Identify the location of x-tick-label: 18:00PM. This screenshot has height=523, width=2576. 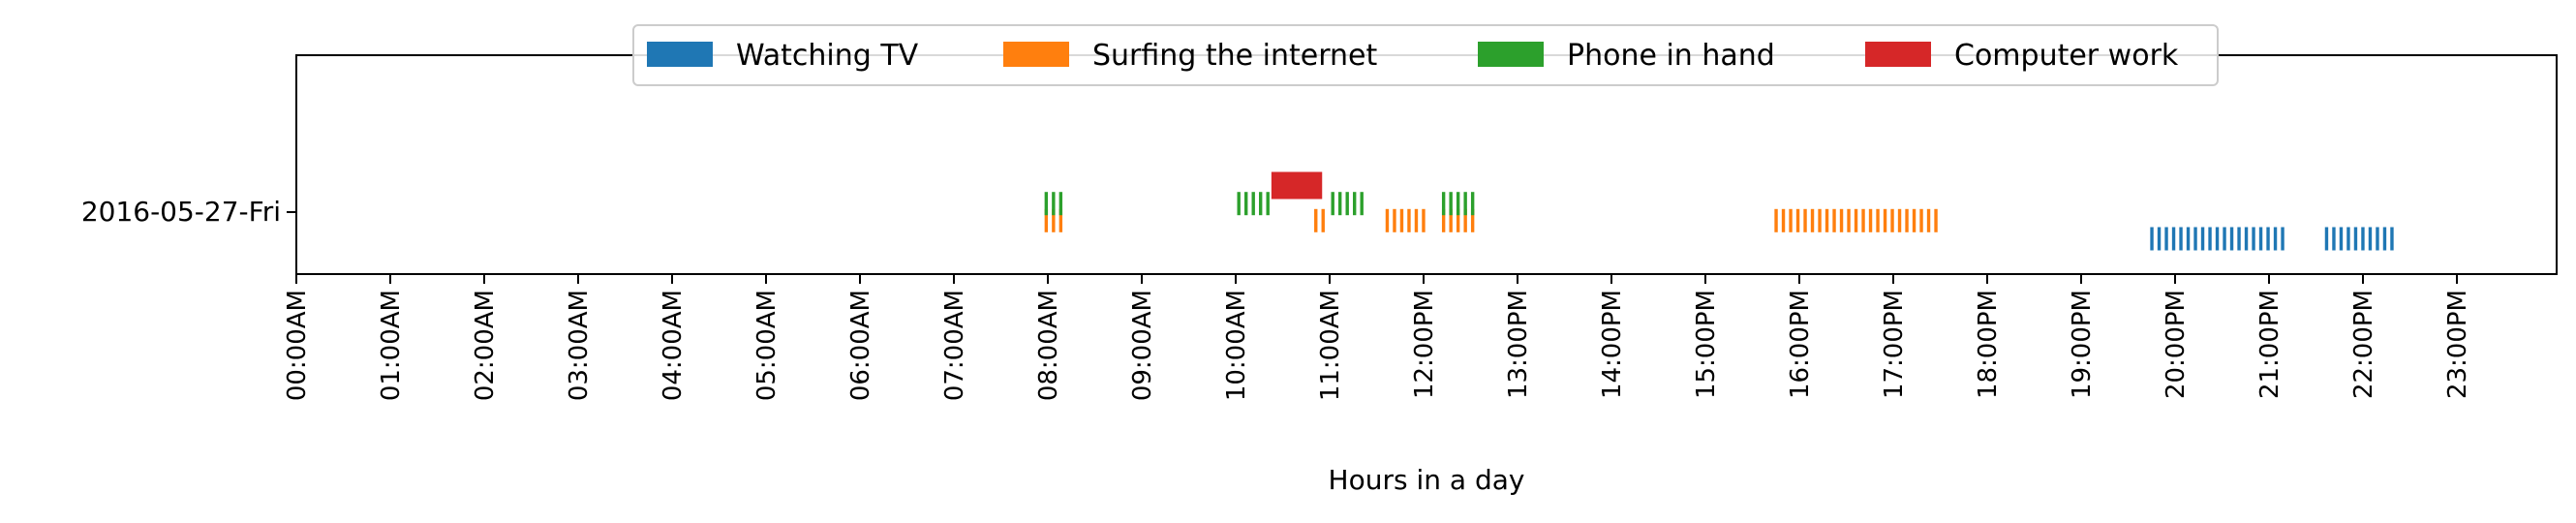
(1988, 344).